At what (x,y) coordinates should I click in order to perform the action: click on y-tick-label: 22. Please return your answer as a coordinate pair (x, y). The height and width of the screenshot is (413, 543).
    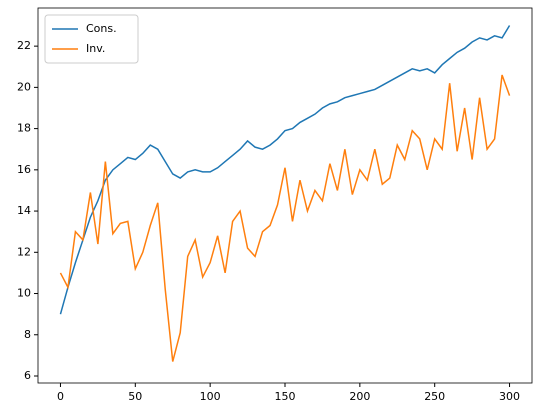
    Looking at the image, I should click on (24, 45).